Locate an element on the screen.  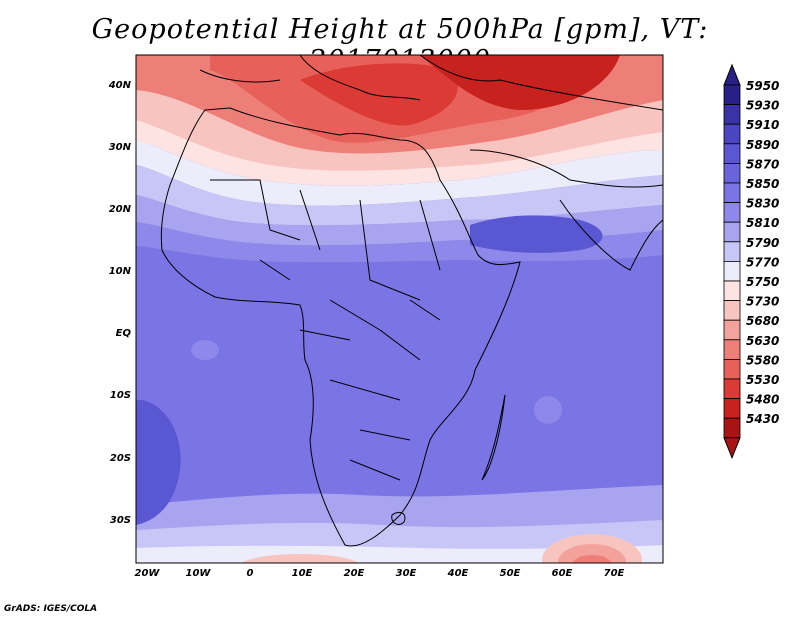
colorbar-label: 5480 is located at coordinates (762, 400).